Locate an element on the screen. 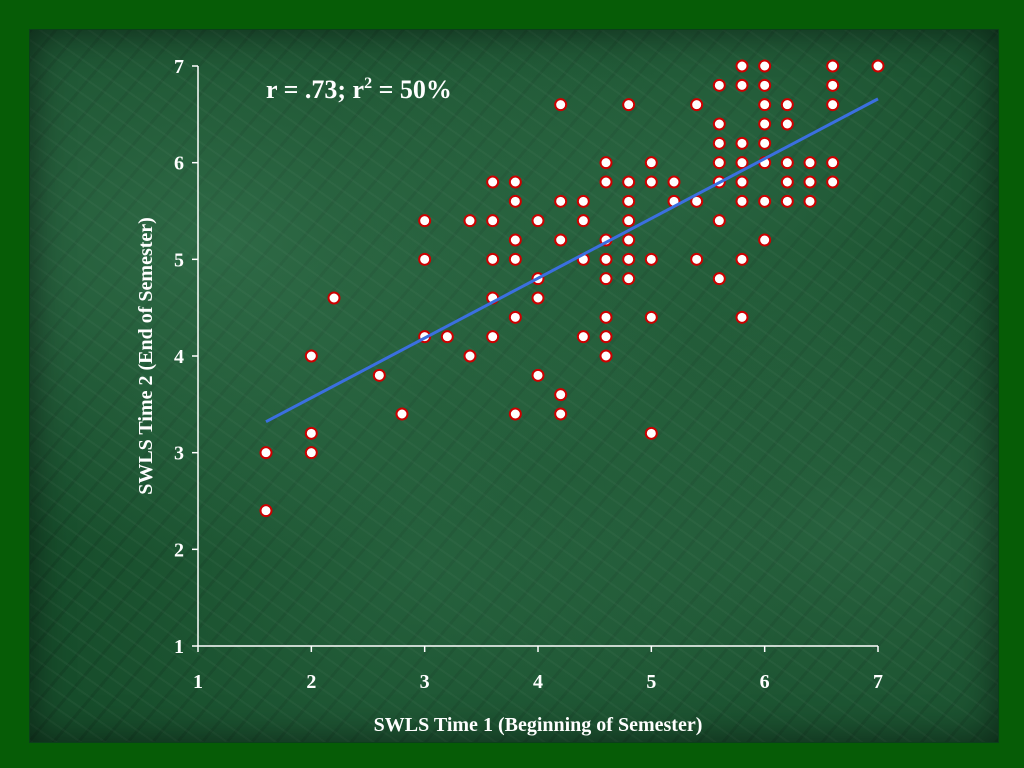 The width and height of the screenshot is (1024, 768). annotation-main: r = .73; r is located at coordinates (315, 89).